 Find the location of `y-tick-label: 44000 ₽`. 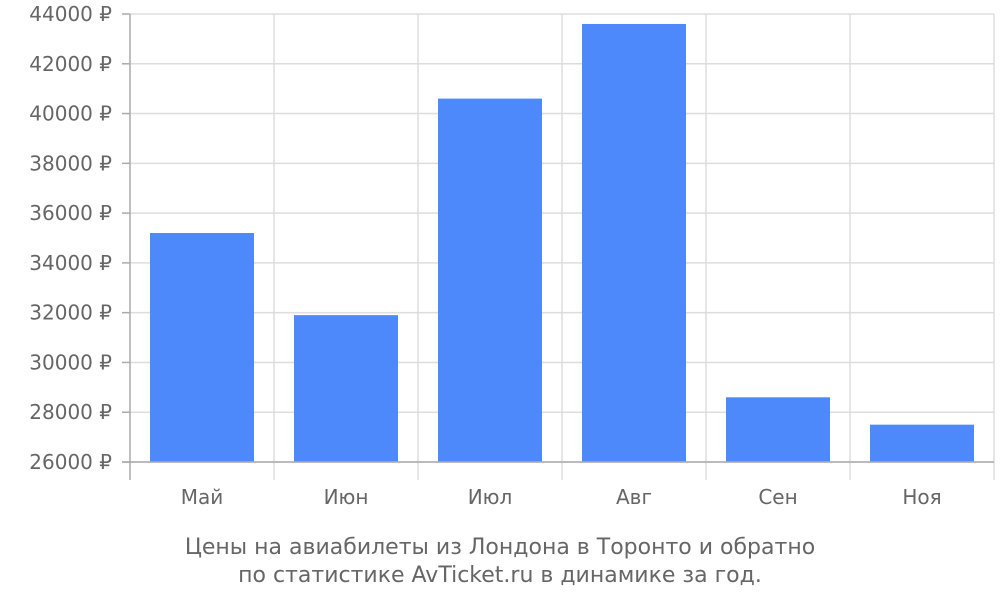

y-tick-label: 44000 ₽ is located at coordinates (70, 14).